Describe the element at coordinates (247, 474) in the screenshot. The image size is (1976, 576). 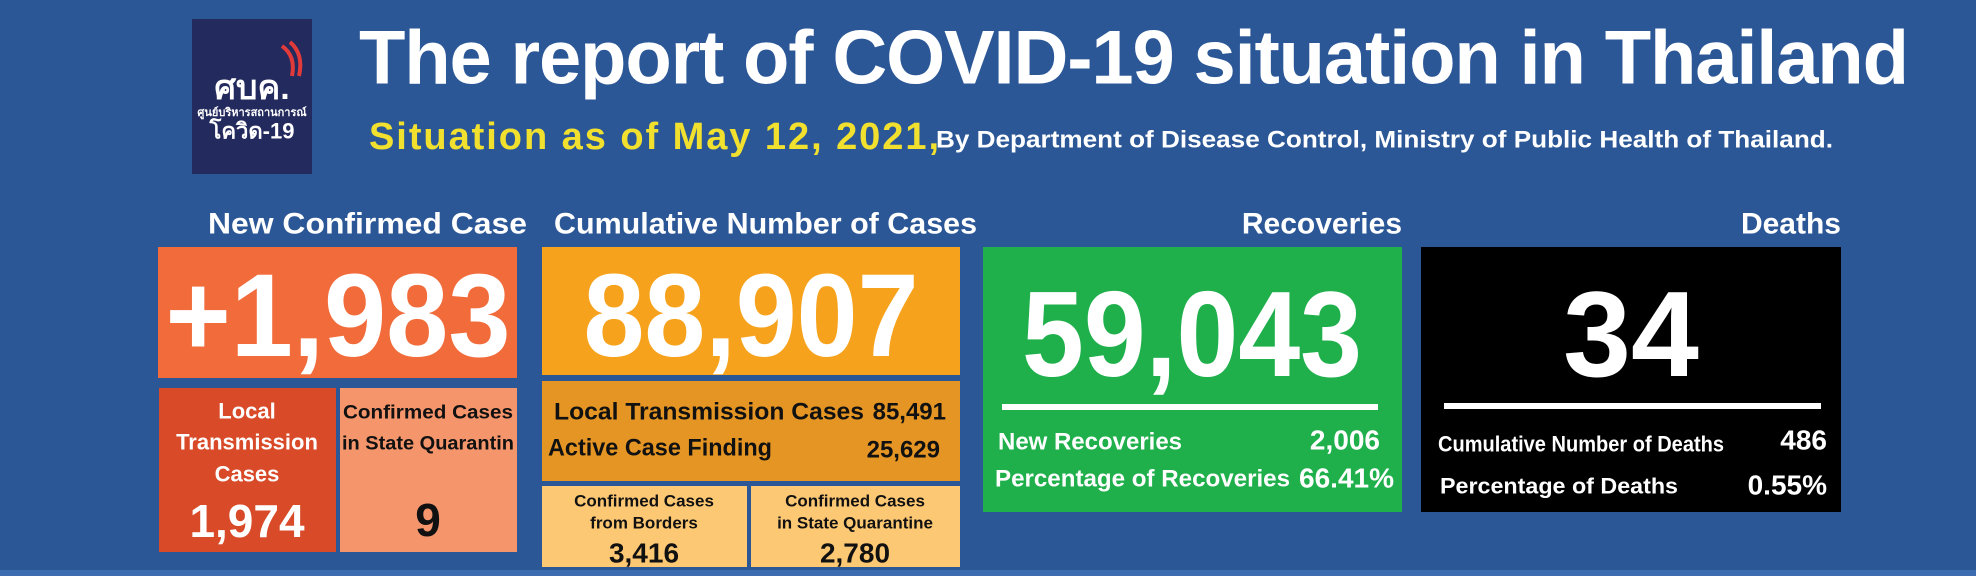
I see `box-label: Cases` at that location.